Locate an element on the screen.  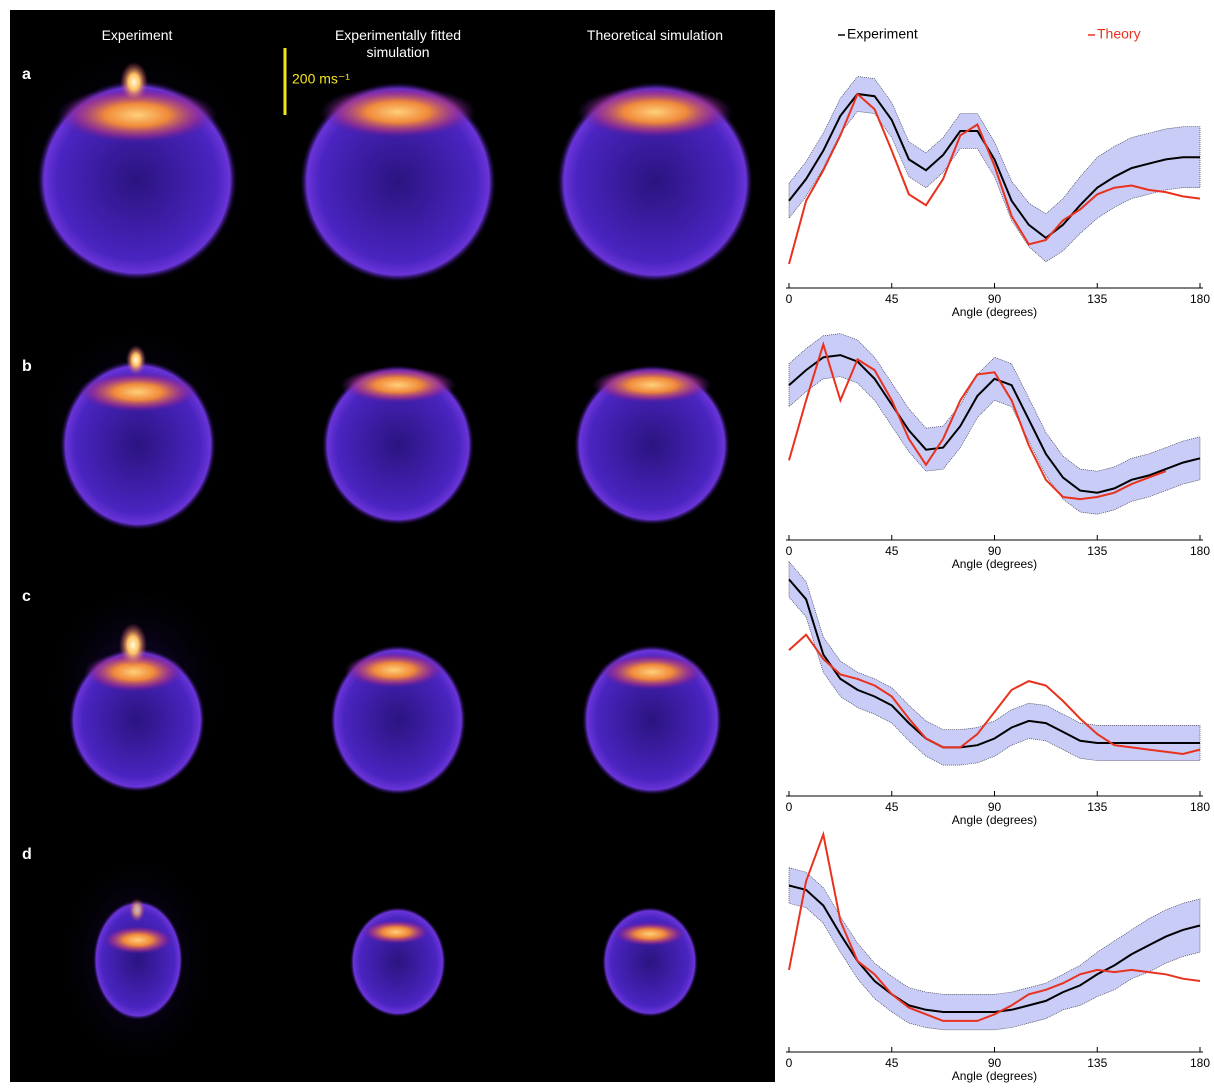
panel-label: a is located at coordinates (26, 74).